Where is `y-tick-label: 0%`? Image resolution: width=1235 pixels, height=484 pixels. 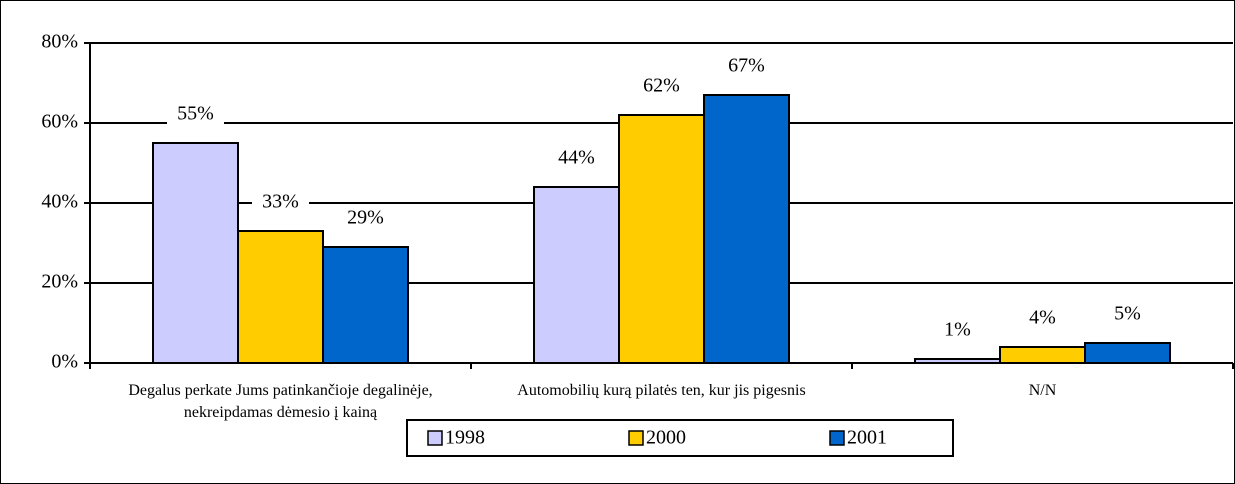
y-tick-label: 0% is located at coordinates (64, 362).